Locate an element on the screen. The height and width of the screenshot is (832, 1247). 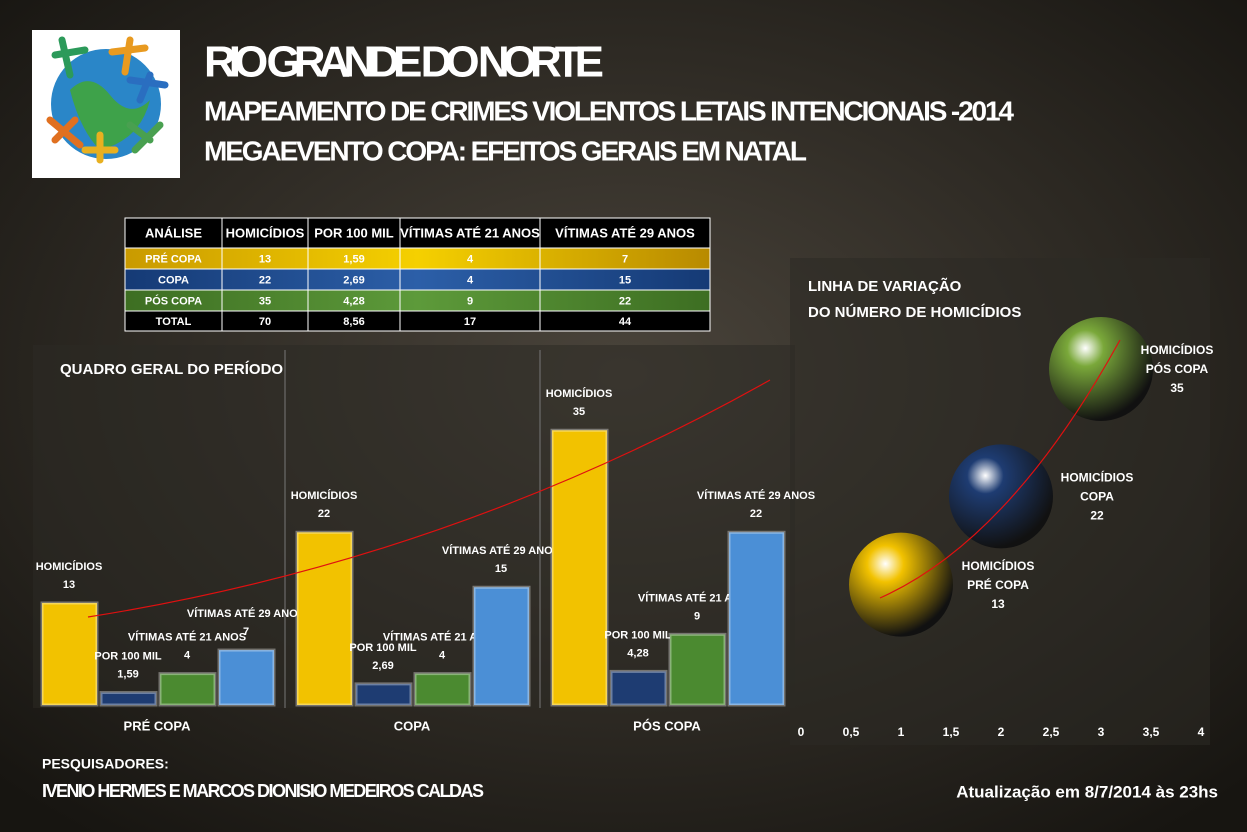
table-header-cell: ANÁLISE is located at coordinates (173, 232).